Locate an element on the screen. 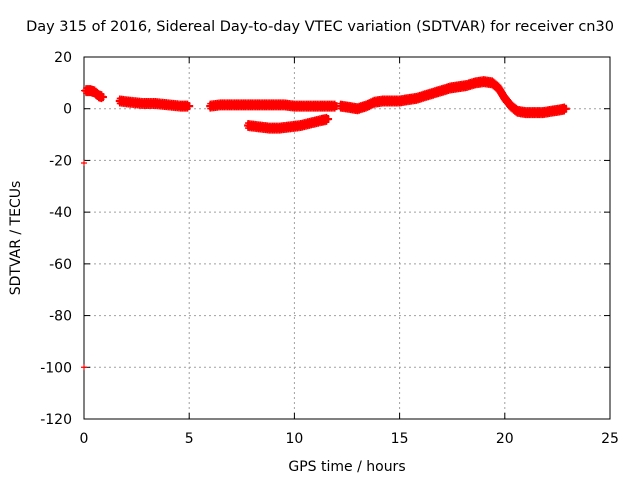 This screenshot has width=640, height=480. y-tick-label: -120 is located at coordinates (56, 420).